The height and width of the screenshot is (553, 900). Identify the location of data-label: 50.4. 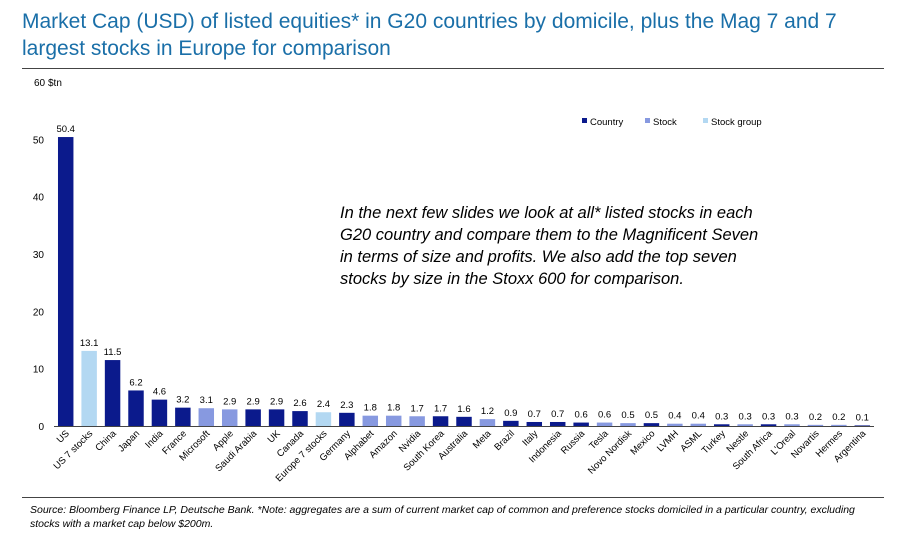
(65, 129).